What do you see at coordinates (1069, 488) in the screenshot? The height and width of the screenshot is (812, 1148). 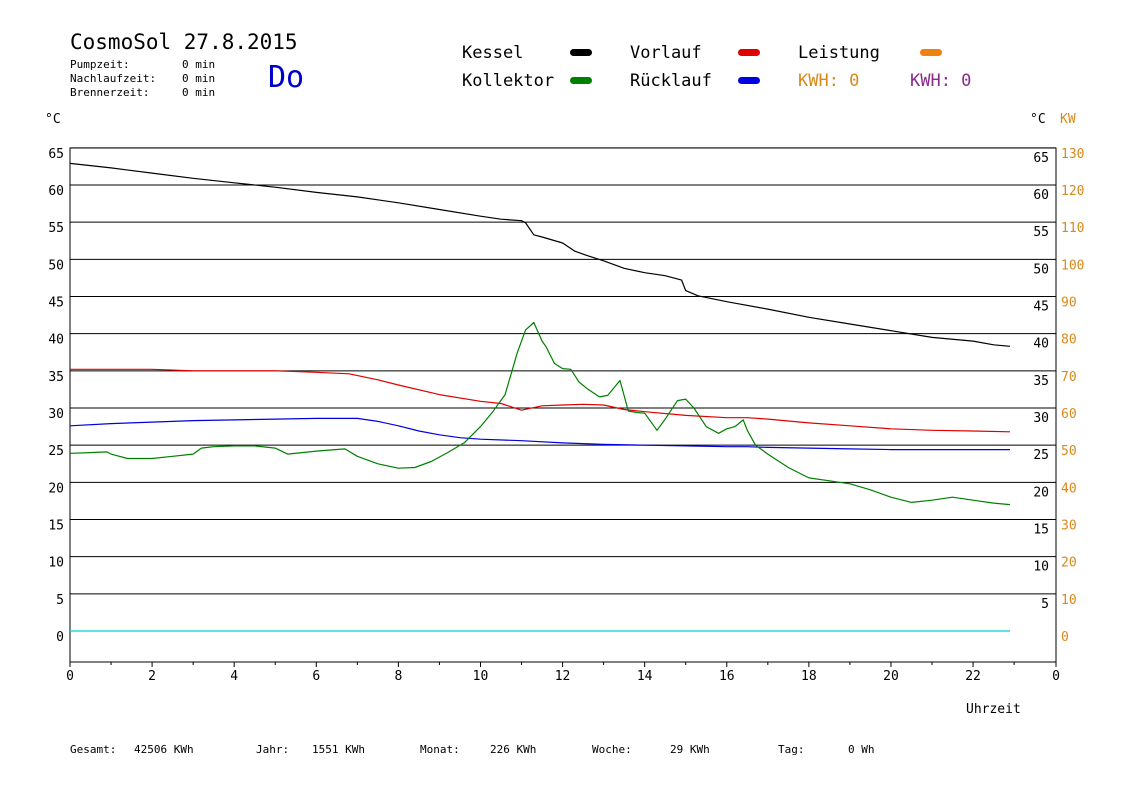 I see `y-tick-right-kw-40: 40` at bounding box center [1069, 488].